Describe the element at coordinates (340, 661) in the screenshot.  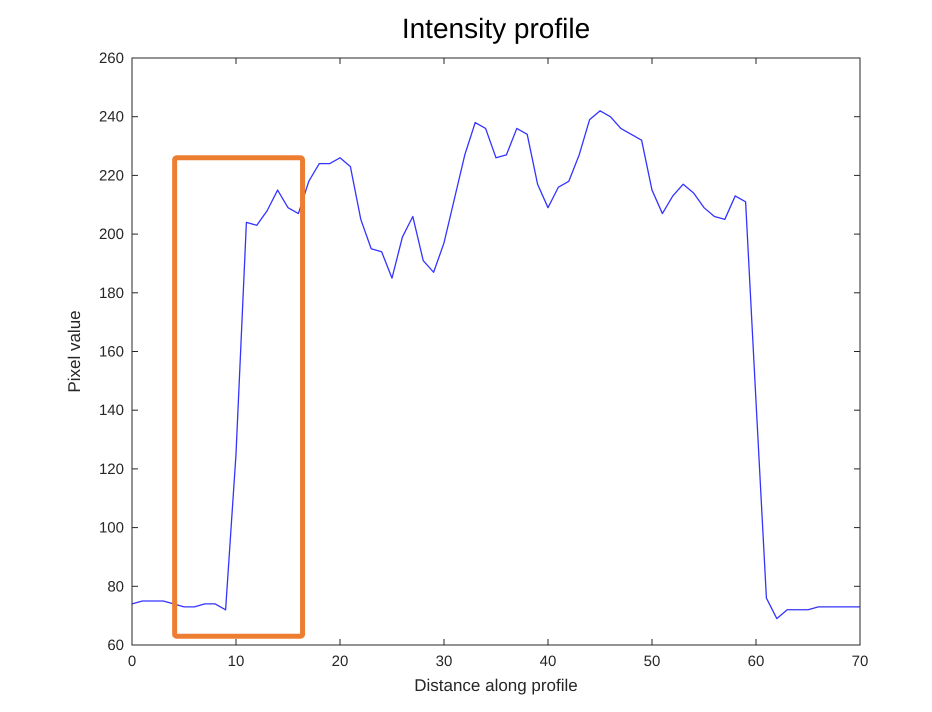
I see `x-tick-label: 20` at that location.